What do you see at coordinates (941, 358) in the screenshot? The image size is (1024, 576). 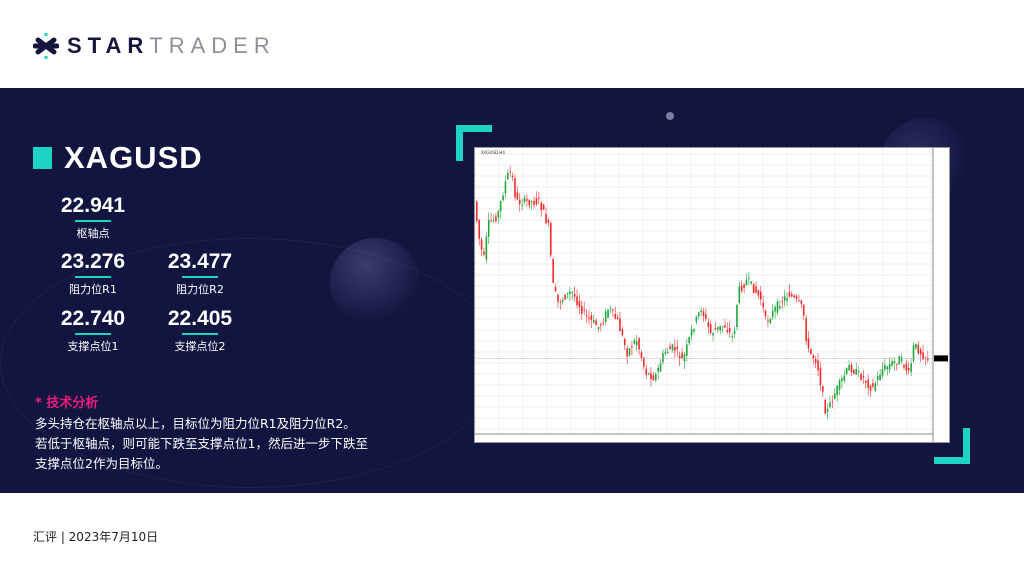 I see `current-price-tag` at bounding box center [941, 358].